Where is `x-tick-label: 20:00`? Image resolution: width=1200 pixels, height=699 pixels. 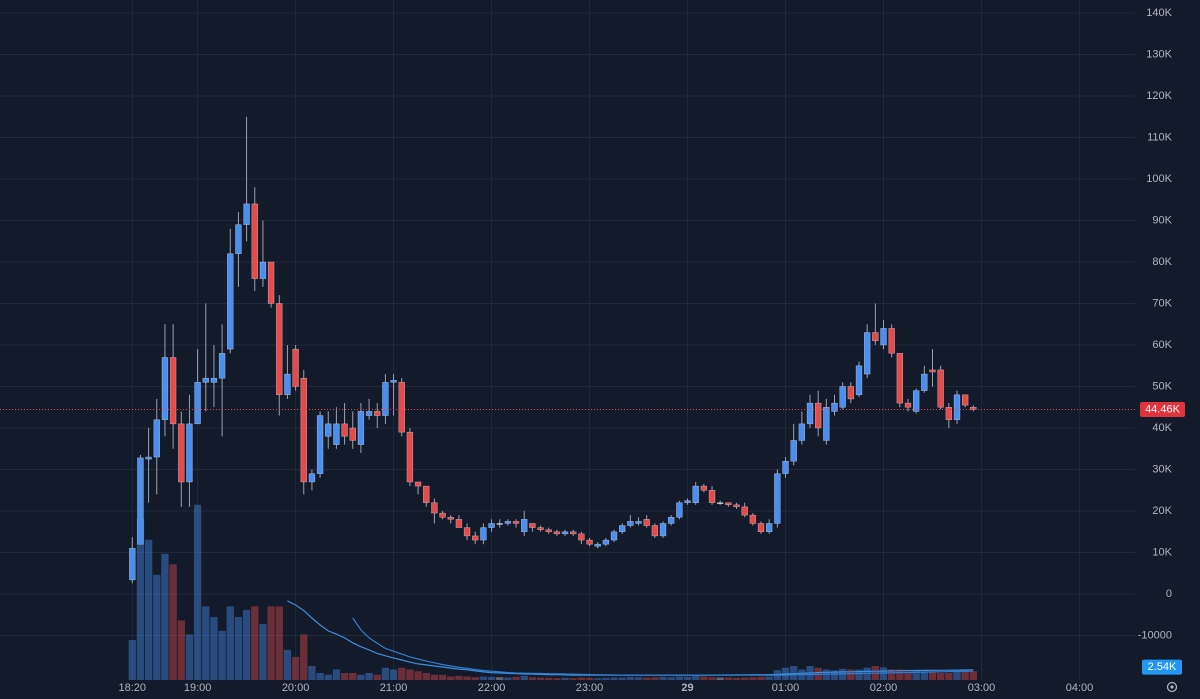 x-tick-label: 20:00 is located at coordinates (296, 688).